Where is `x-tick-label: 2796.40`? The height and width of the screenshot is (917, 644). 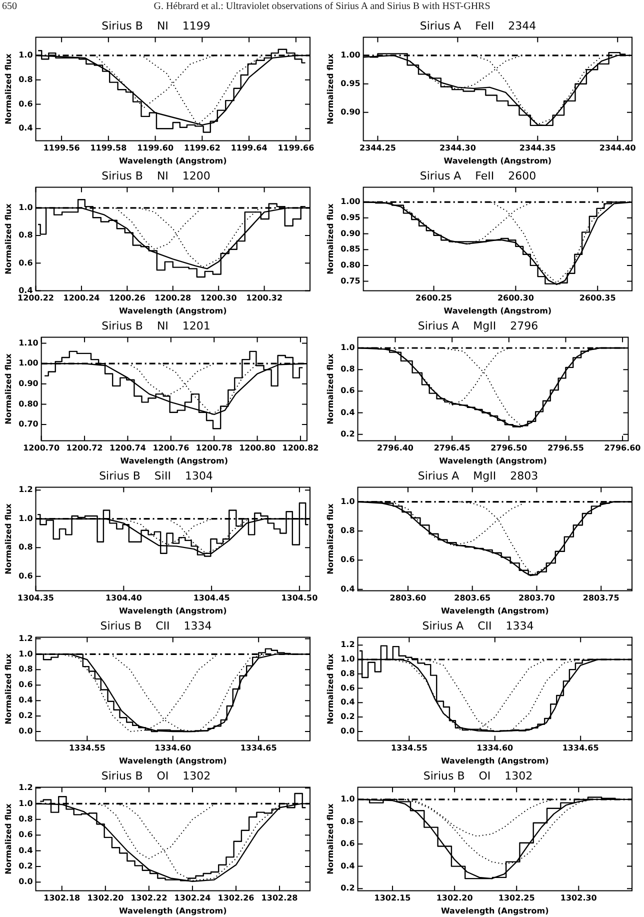
x-tick-label: 2796.40 is located at coordinates (395, 448).